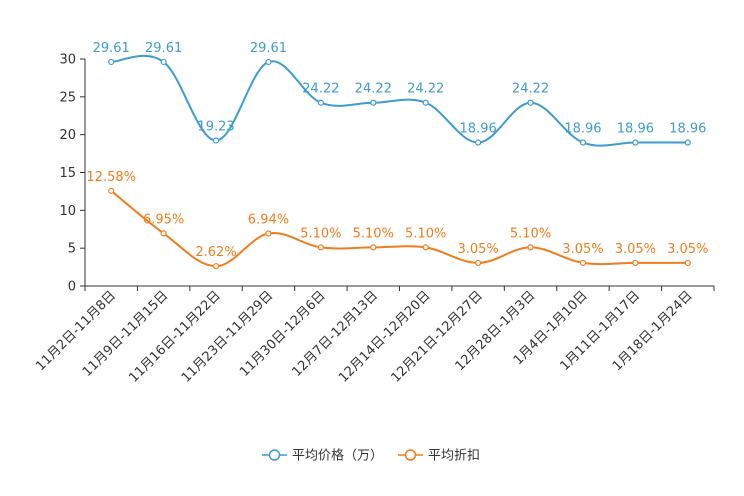  Describe the element at coordinates (67, 97) in the screenshot. I see `y-tick-label: 25` at that location.